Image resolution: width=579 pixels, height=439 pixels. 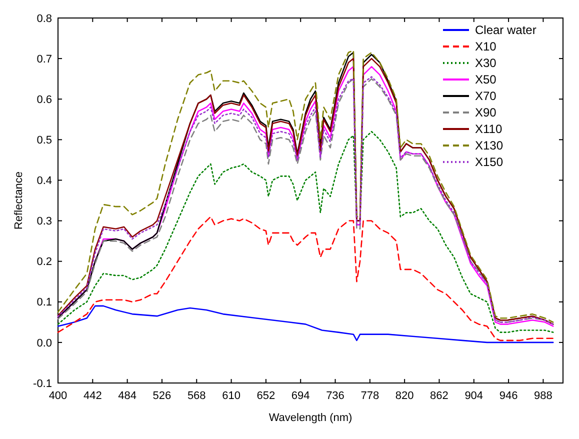 I want to click on x-tick-label: 736, so click(x=335, y=396).